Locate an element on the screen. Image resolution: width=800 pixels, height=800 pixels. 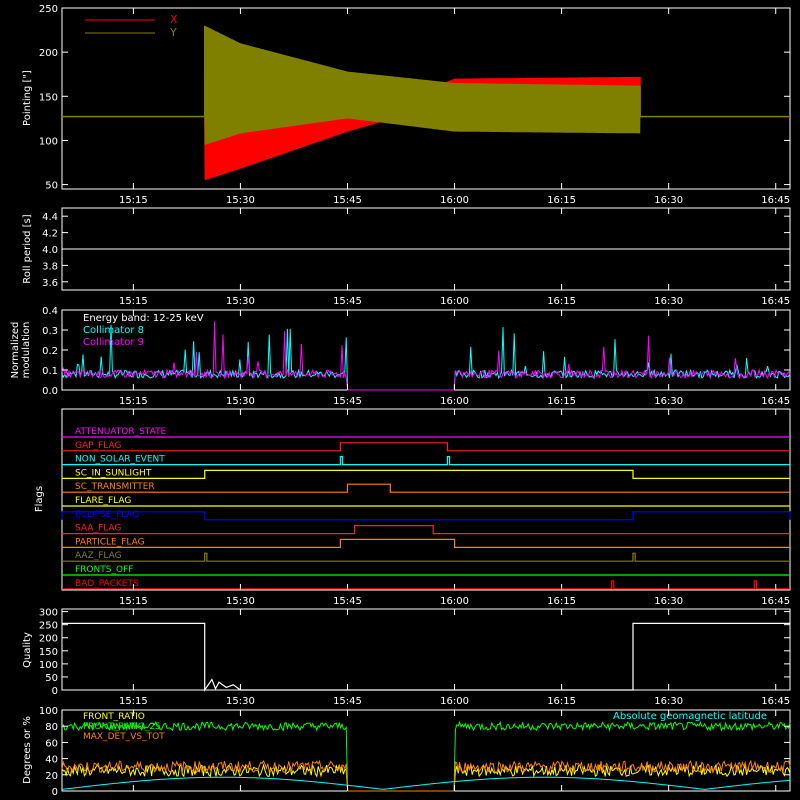
y-tick-label: 3.6 is located at coordinates (50, 283).